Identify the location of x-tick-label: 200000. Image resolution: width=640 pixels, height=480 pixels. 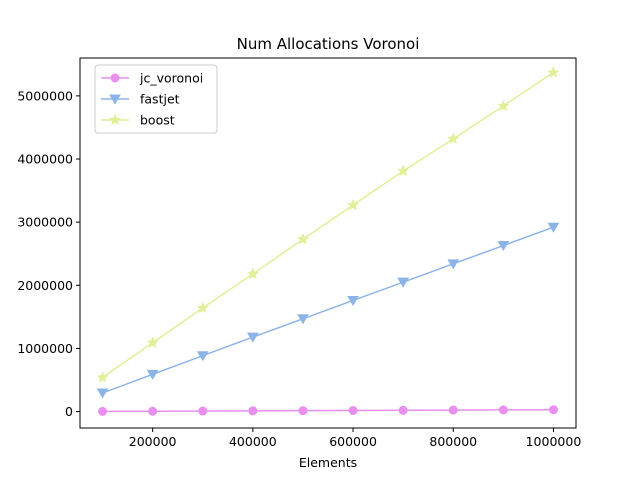
(153, 441).